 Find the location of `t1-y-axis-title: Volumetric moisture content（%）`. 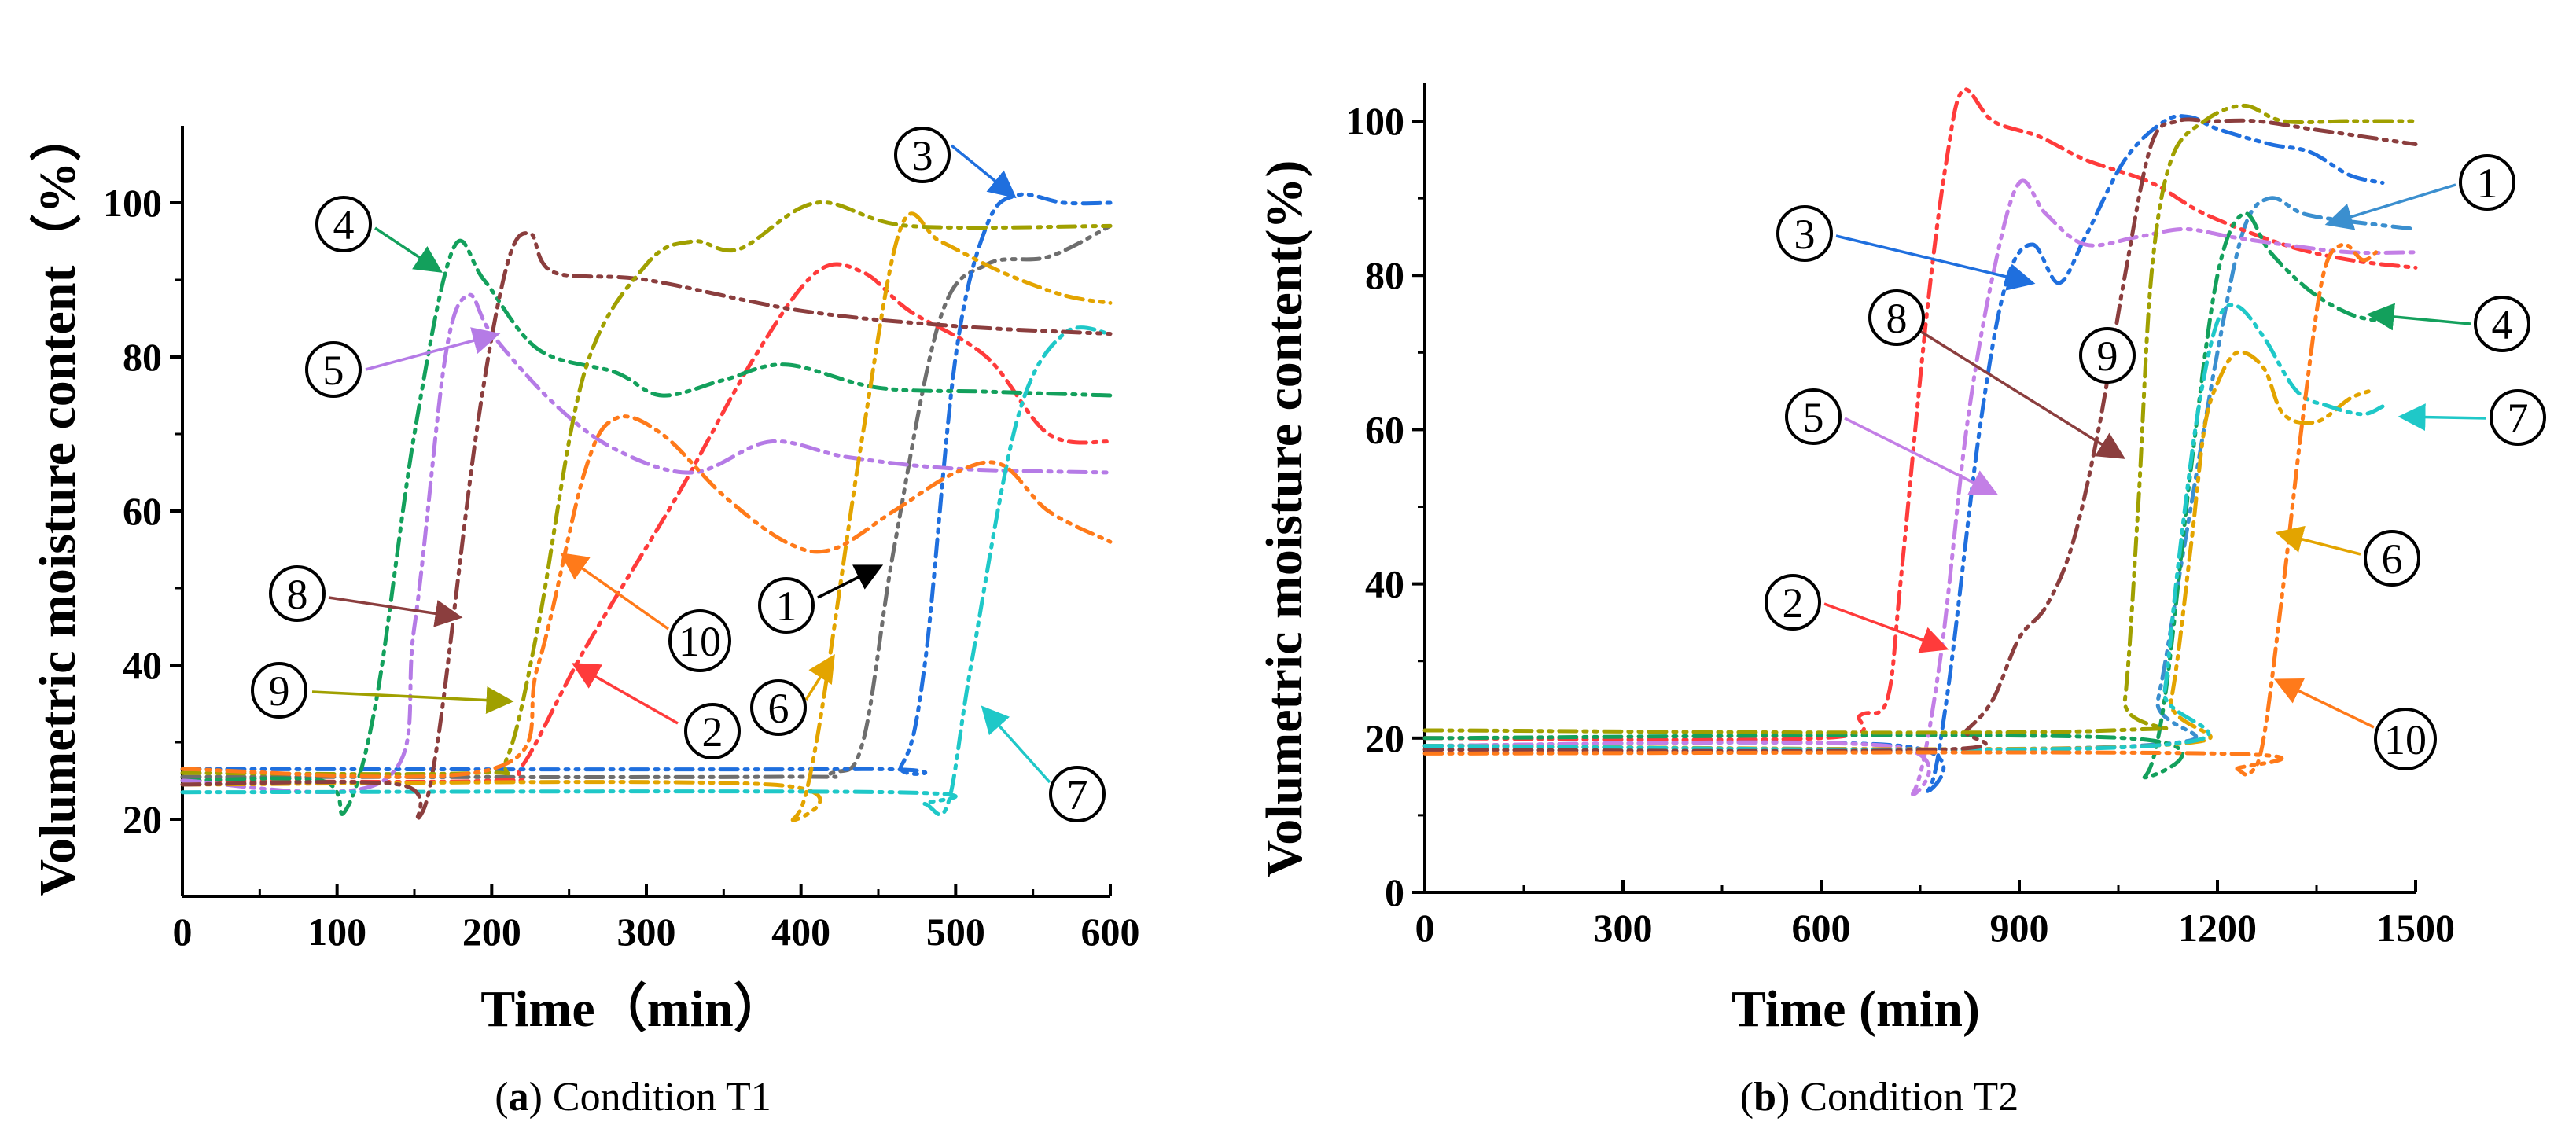

t1-y-axis-title: Volumetric moisture content（%） is located at coordinates (57, 503).